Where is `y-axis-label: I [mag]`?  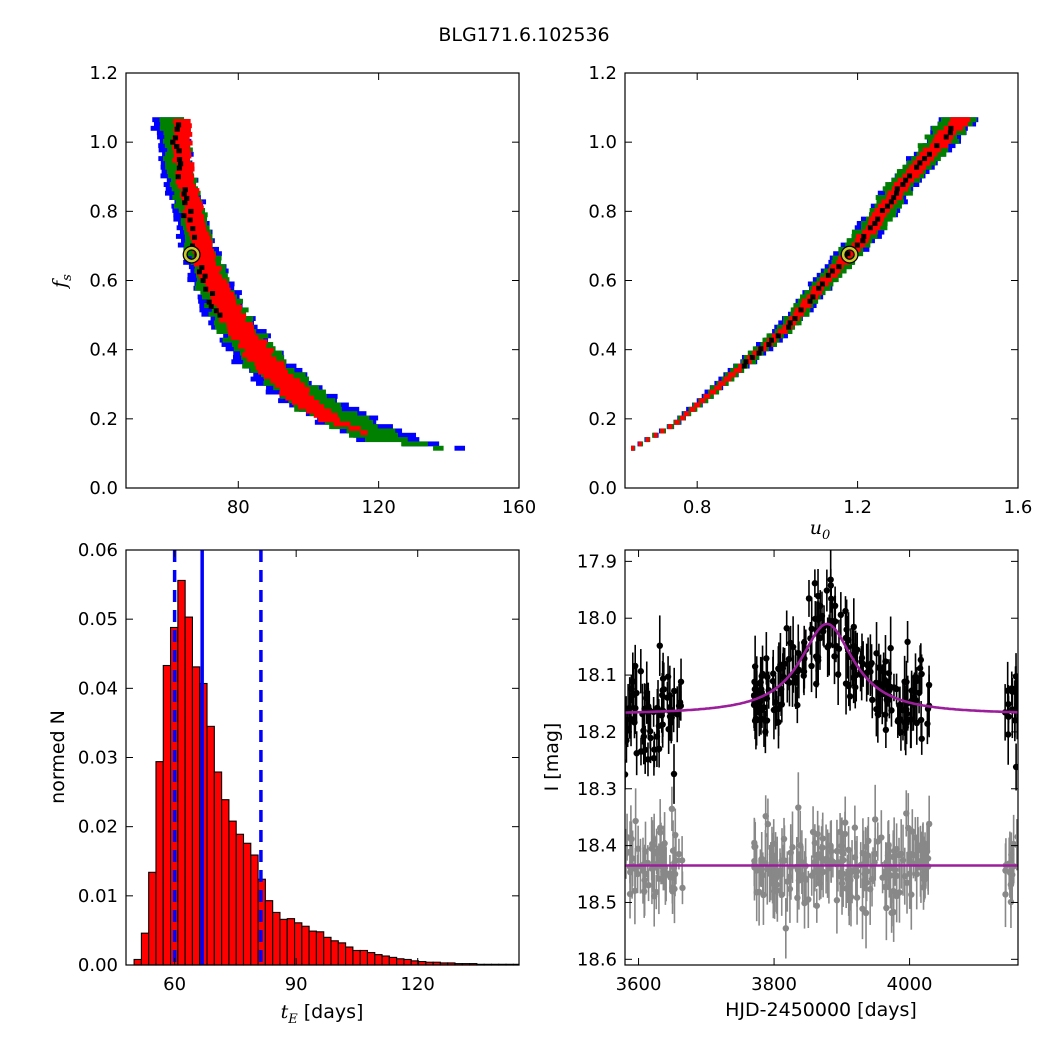 y-axis-label: I [mag] is located at coordinates (552, 757).